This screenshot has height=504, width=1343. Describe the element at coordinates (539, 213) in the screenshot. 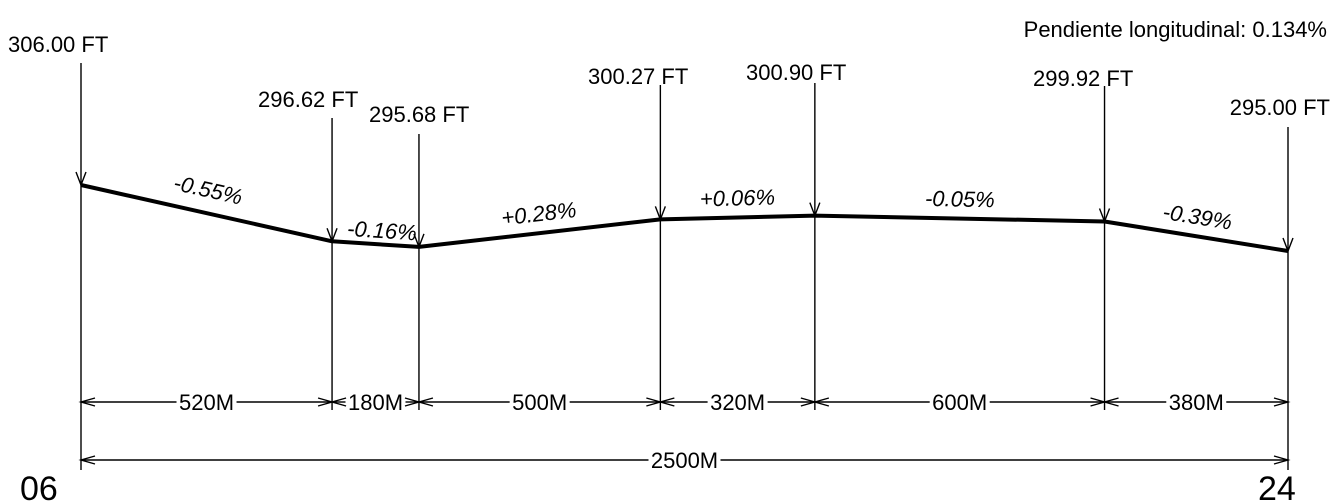

I see `grade-label: +0.28%` at that location.